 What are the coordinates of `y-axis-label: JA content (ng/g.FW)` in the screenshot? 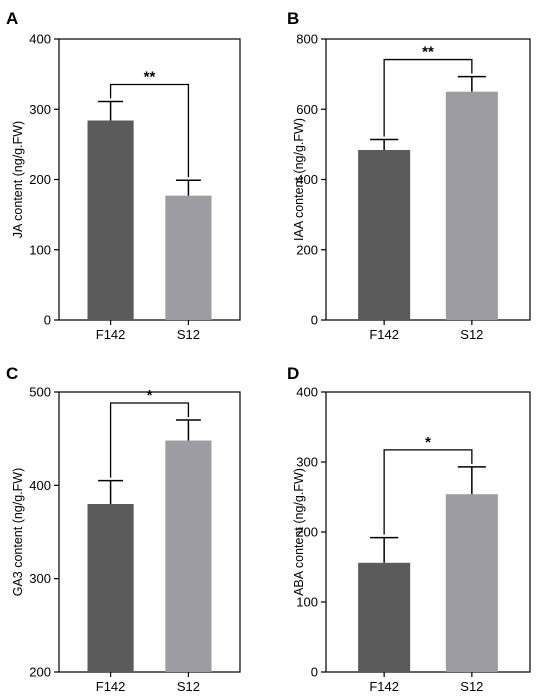 It's located at (18, 179).